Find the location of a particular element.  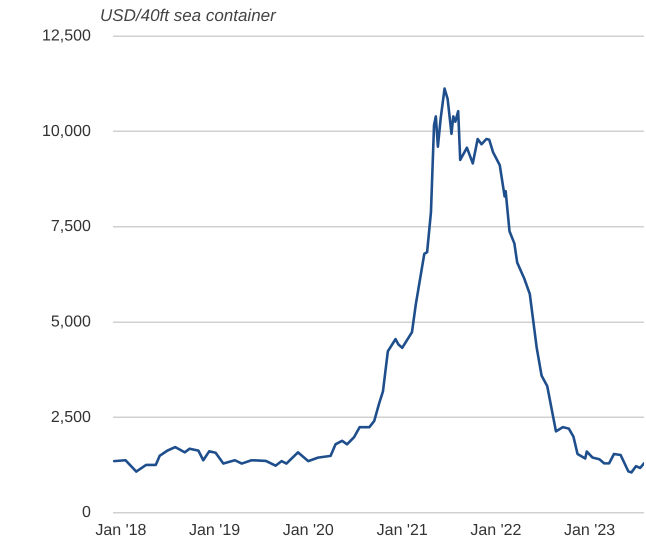

y-tick-label: 7,500 is located at coordinates (71, 227).